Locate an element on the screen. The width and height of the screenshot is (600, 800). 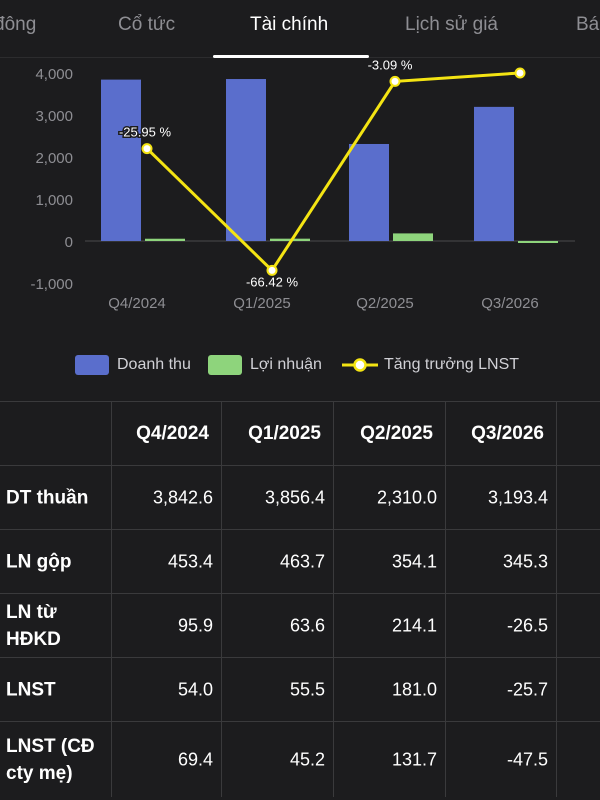
growth-line-key-icon is located at coordinates (360, 365).